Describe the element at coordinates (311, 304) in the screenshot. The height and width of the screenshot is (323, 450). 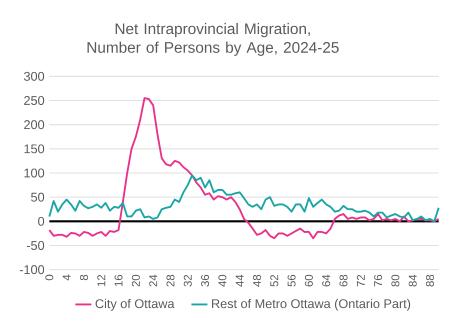
I see `legend-label: Rest of Metro Ottawa (Ontario Part)` at that location.